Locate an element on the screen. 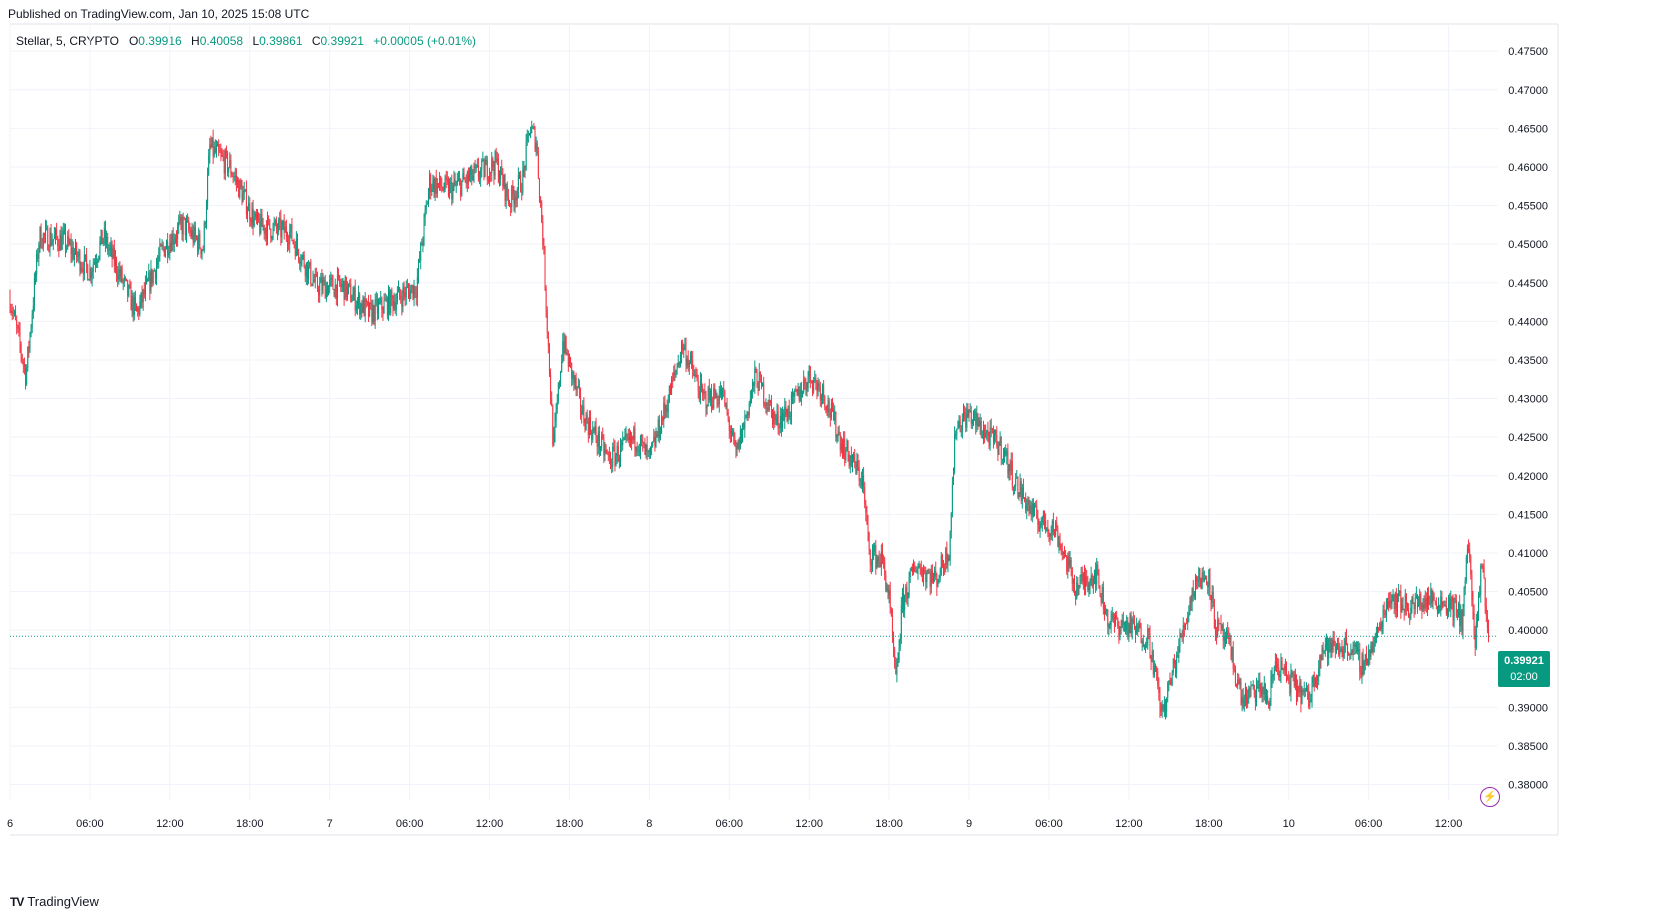 Image resolution: width=1662 pixels, height=921 pixels. symbol-name: Stellar, 5, CRYPTO is located at coordinates (67, 41).